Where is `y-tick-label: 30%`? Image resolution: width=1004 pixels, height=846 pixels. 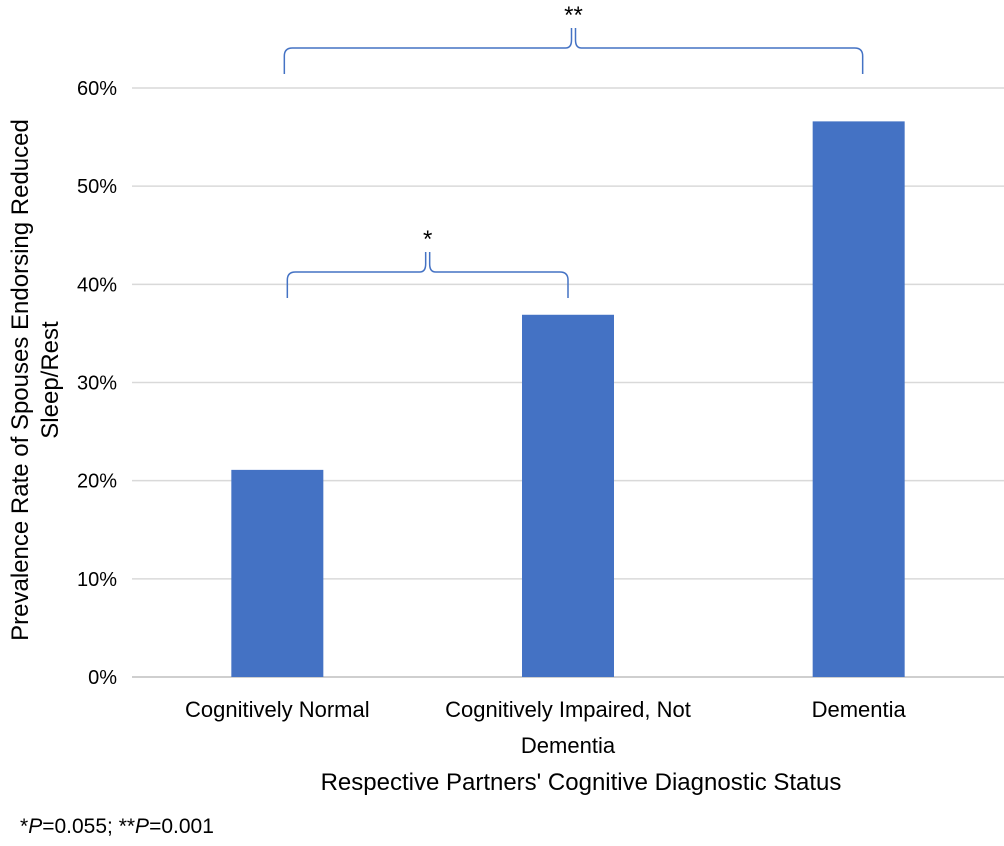
y-tick-label: 30% is located at coordinates (97, 384).